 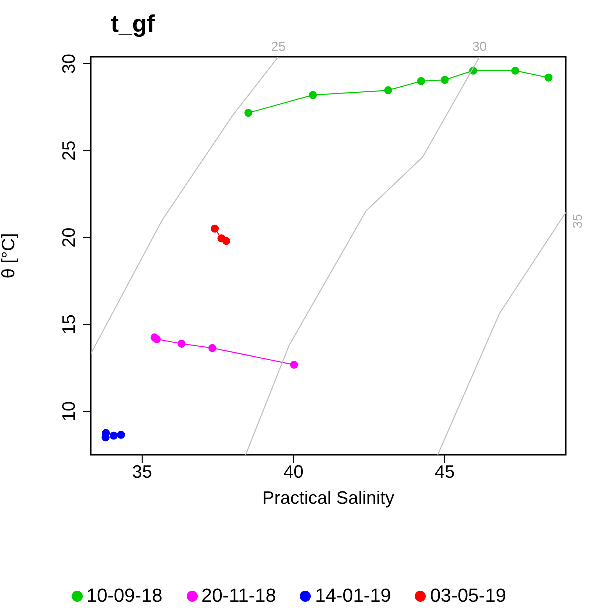 What do you see at coordinates (480, 46) in the screenshot?
I see `annotation: 30` at bounding box center [480, 46].